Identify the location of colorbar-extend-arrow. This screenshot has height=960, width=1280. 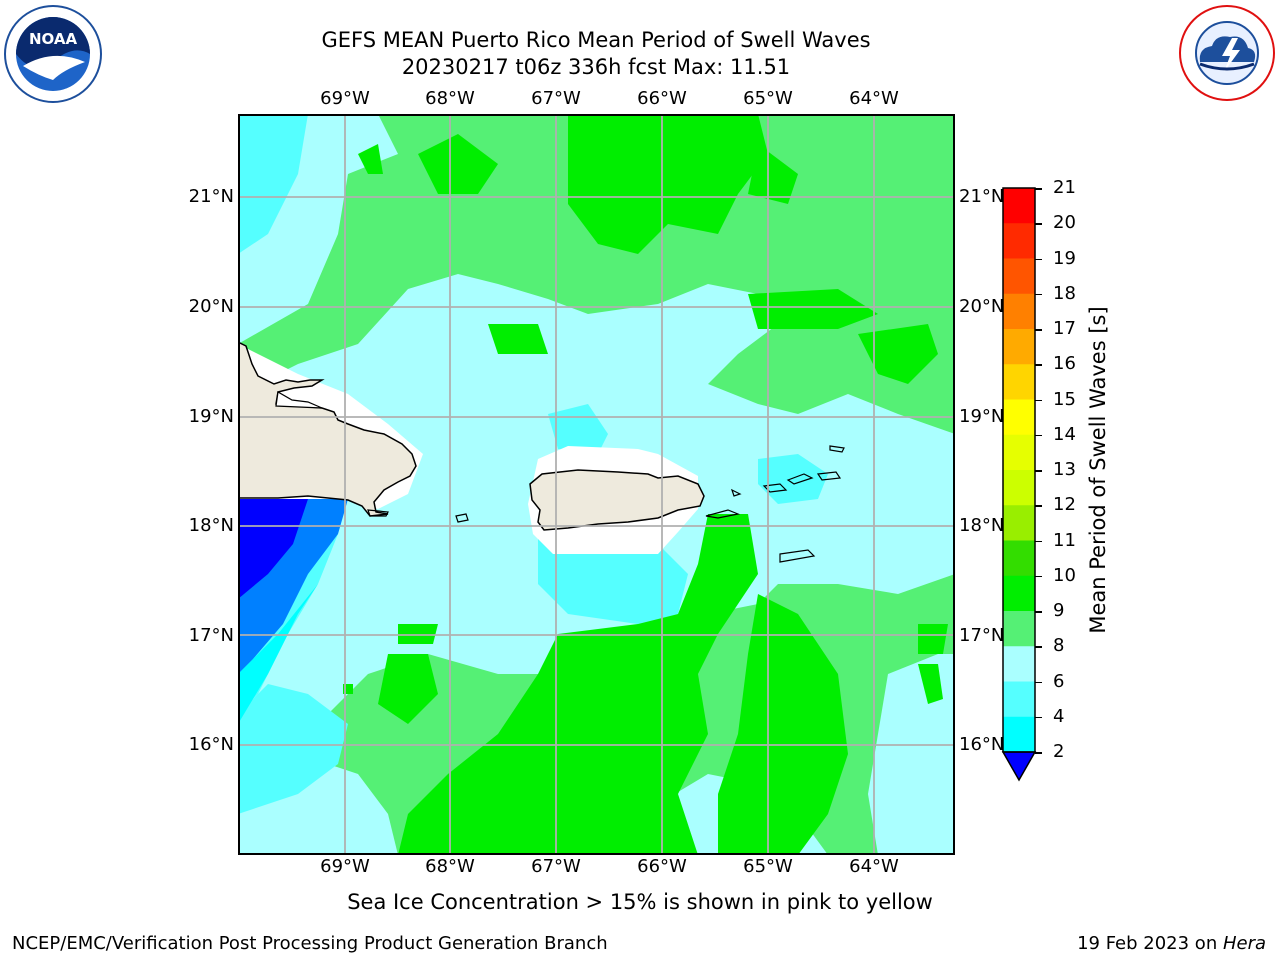
(1019, 766).